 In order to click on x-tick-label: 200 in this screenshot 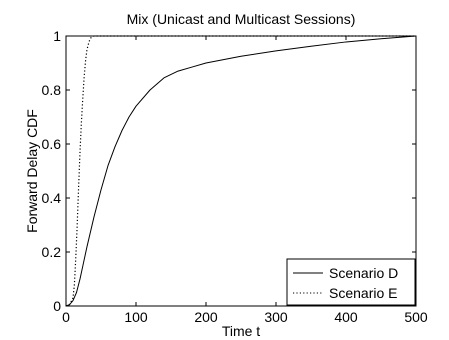, I will do `click(206, 317)`.